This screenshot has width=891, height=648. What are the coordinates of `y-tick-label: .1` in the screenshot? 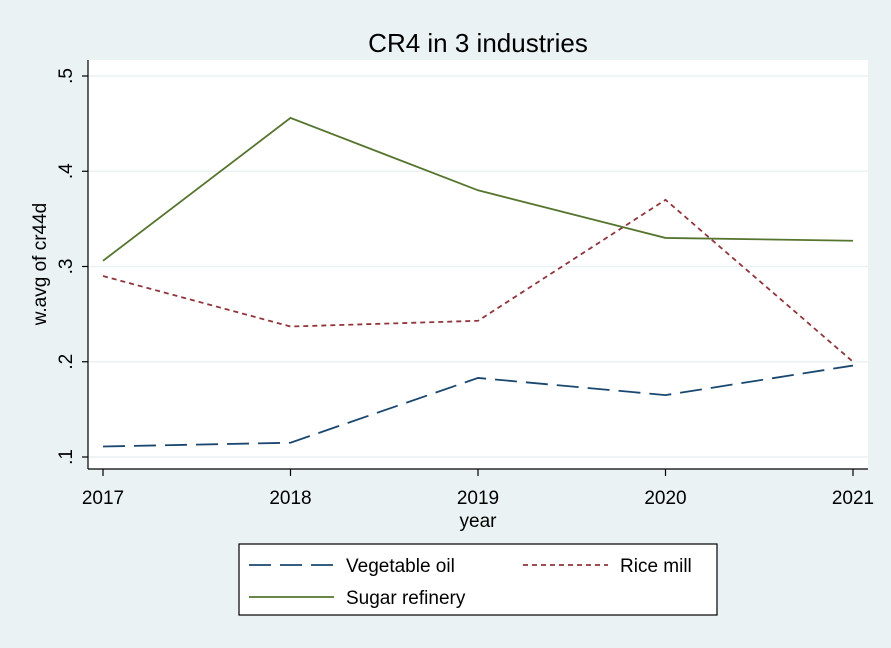 It's located at (66, 457).